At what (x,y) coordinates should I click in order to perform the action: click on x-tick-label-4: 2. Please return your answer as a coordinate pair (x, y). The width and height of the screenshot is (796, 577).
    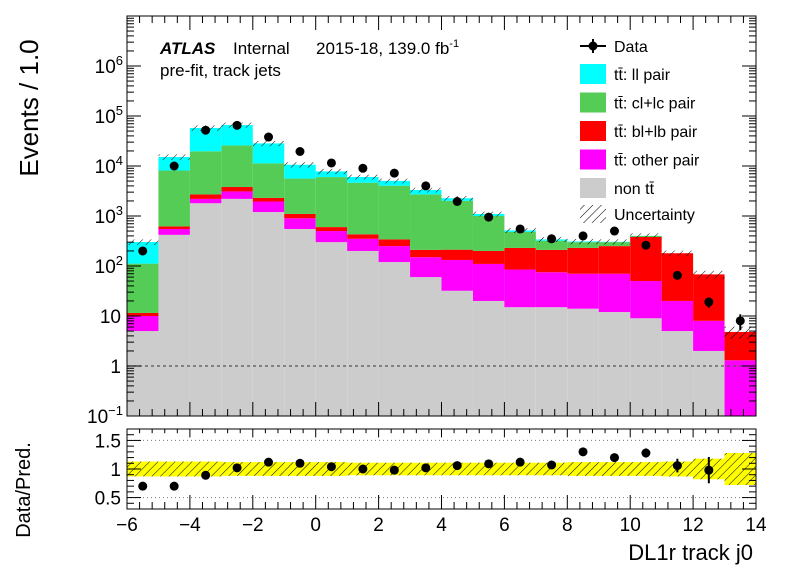
    Looking at the image, I should click on (378, 525).